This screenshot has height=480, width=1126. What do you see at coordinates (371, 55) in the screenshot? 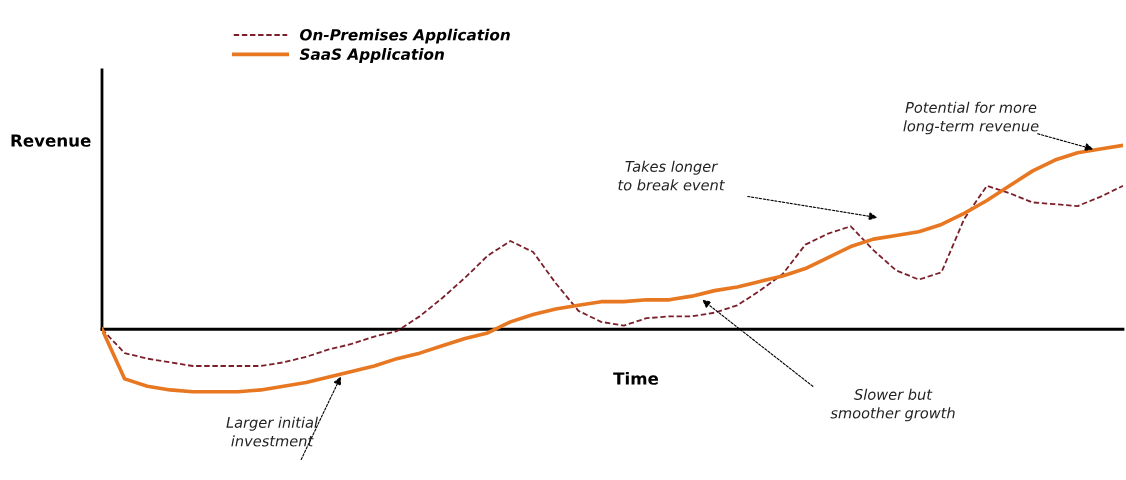
I see `legend-label: SaaS Application` at bounding box center [371, 55].